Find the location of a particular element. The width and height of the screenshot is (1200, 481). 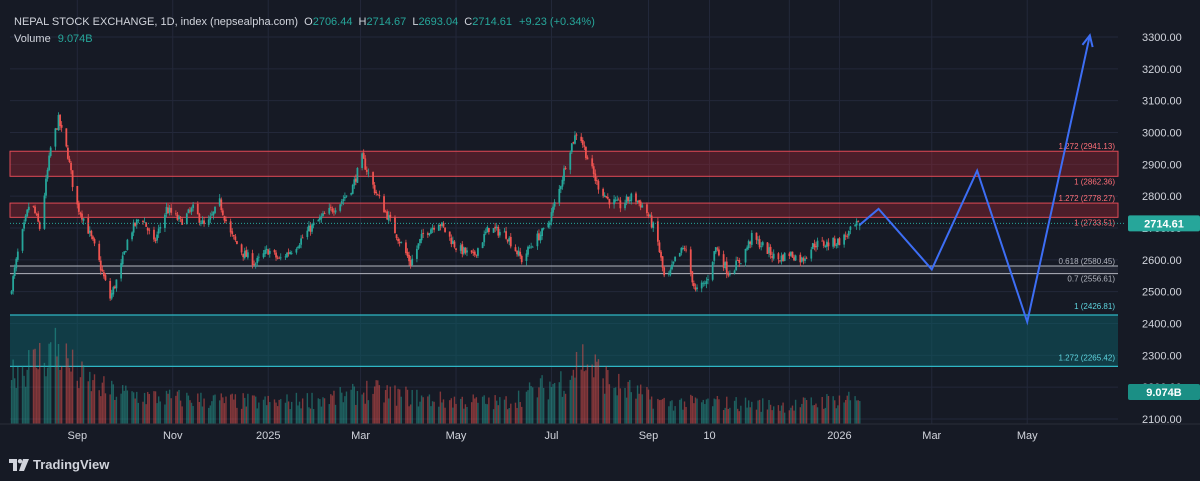

volume-label: Volume is located at coordinates (32, 39).